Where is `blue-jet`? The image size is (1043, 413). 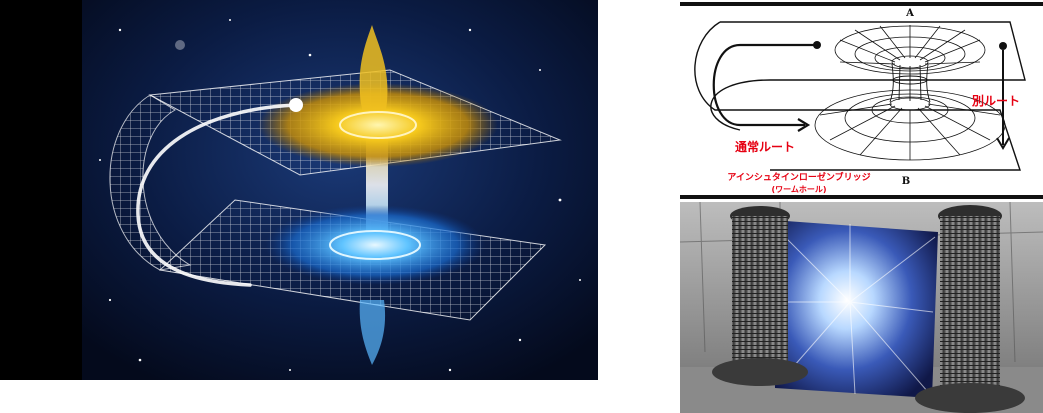 blue-jet is located at coordinates (372, 332).